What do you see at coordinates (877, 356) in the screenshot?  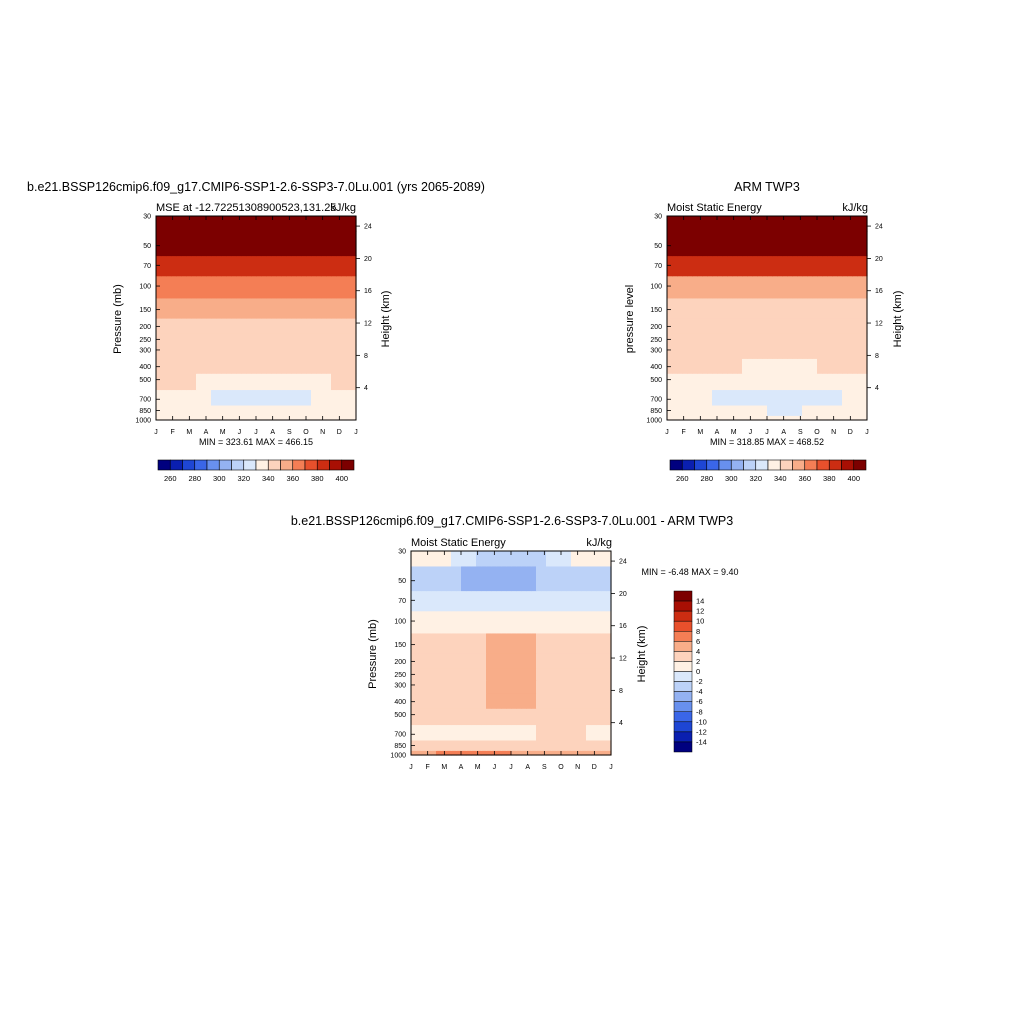 I see `y2-tick-label: 8` at bounding box center [877, 356].